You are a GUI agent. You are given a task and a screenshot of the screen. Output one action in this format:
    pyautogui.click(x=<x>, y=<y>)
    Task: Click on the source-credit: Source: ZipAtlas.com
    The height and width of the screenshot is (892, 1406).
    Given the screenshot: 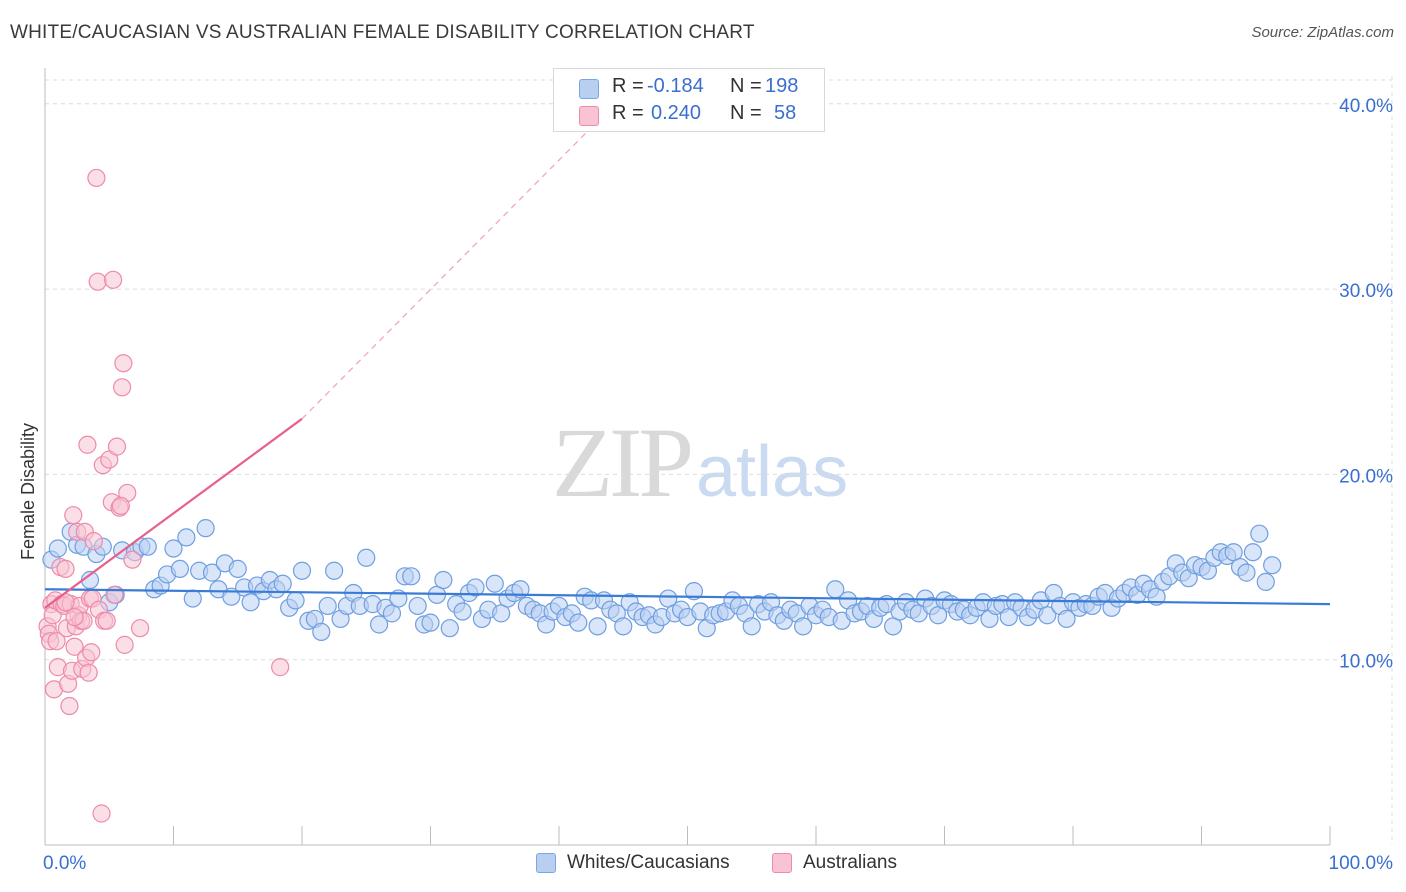 What is the action you would take?
    pyautogui.click(x=1322, y=32)
    